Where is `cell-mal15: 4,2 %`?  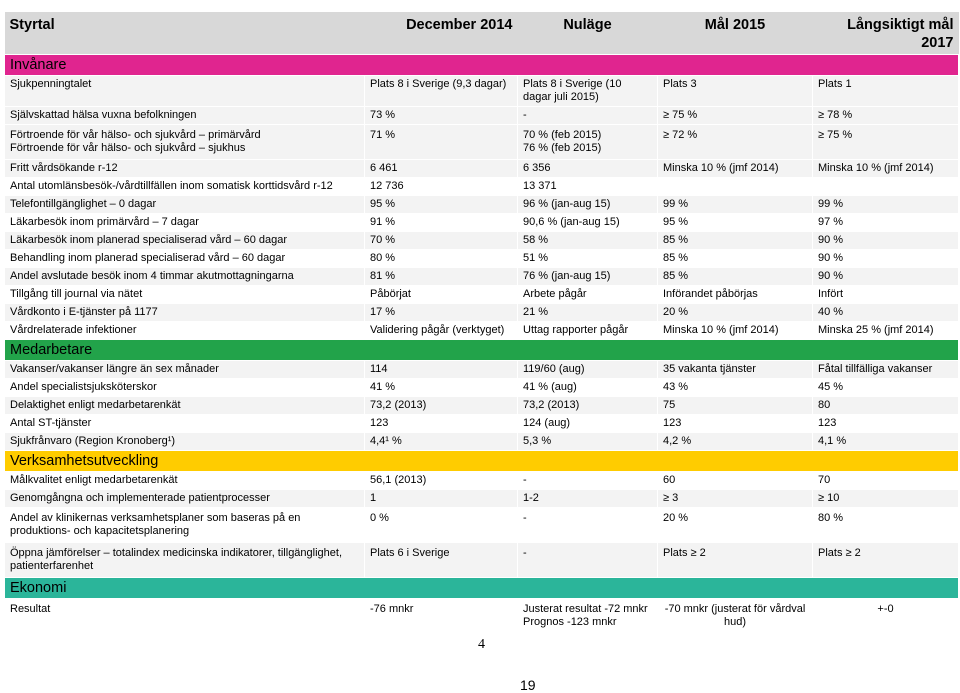 cell-mal15: 4,2 % is located at coordinates (735, 441).